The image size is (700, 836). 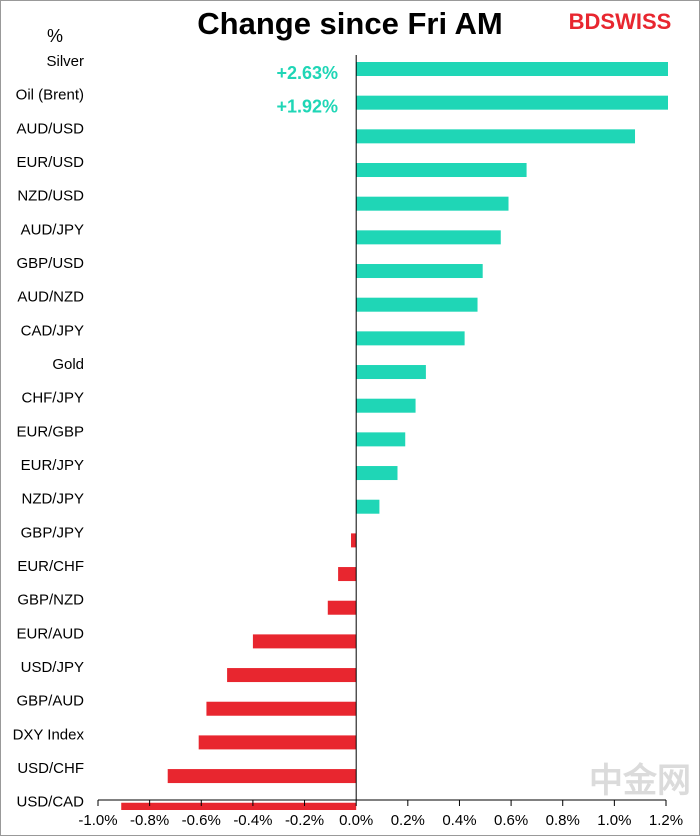 What do you see at coordinates (201, 820) in the screenshot?
I see `x-tick-label: -0.6%` at bounding box center [201, 820].